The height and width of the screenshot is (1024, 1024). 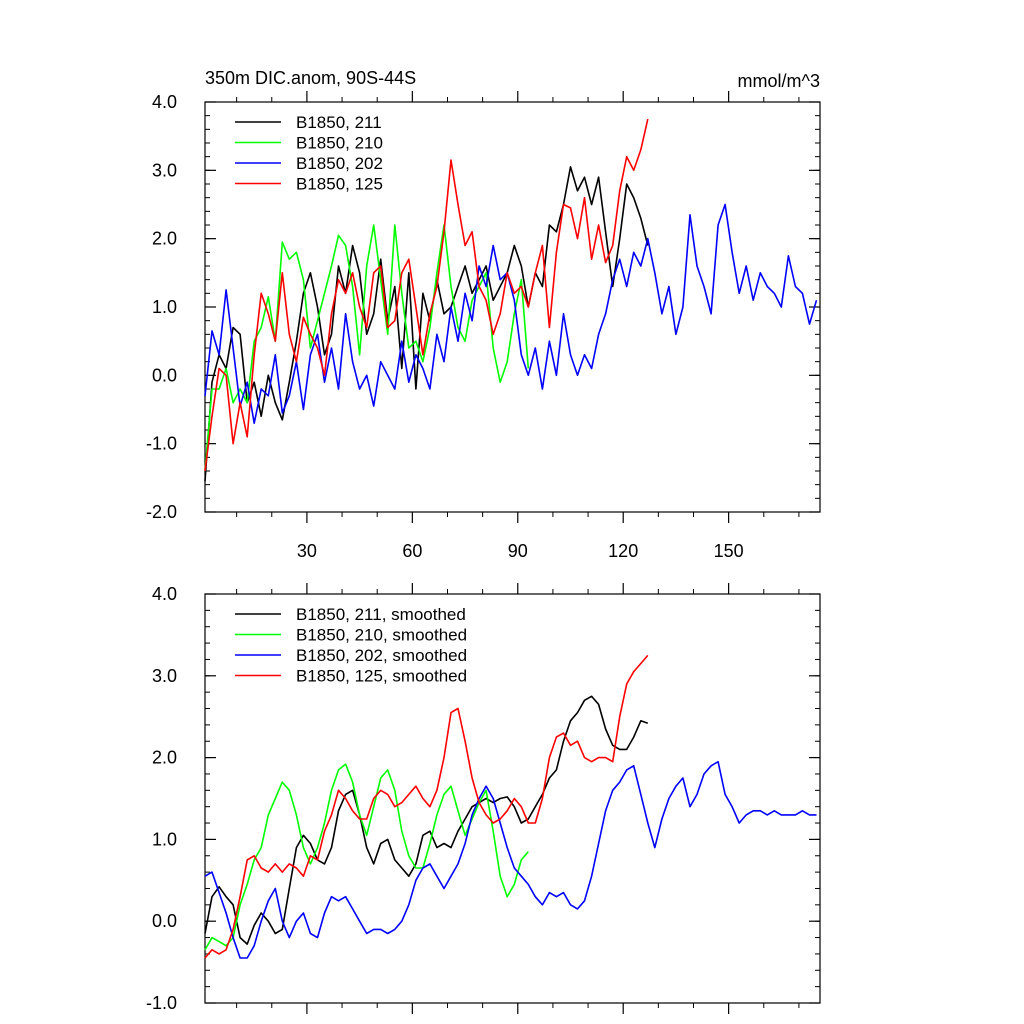 I want to click on legend-label: B1850, 125, so click(x=339, y=184).